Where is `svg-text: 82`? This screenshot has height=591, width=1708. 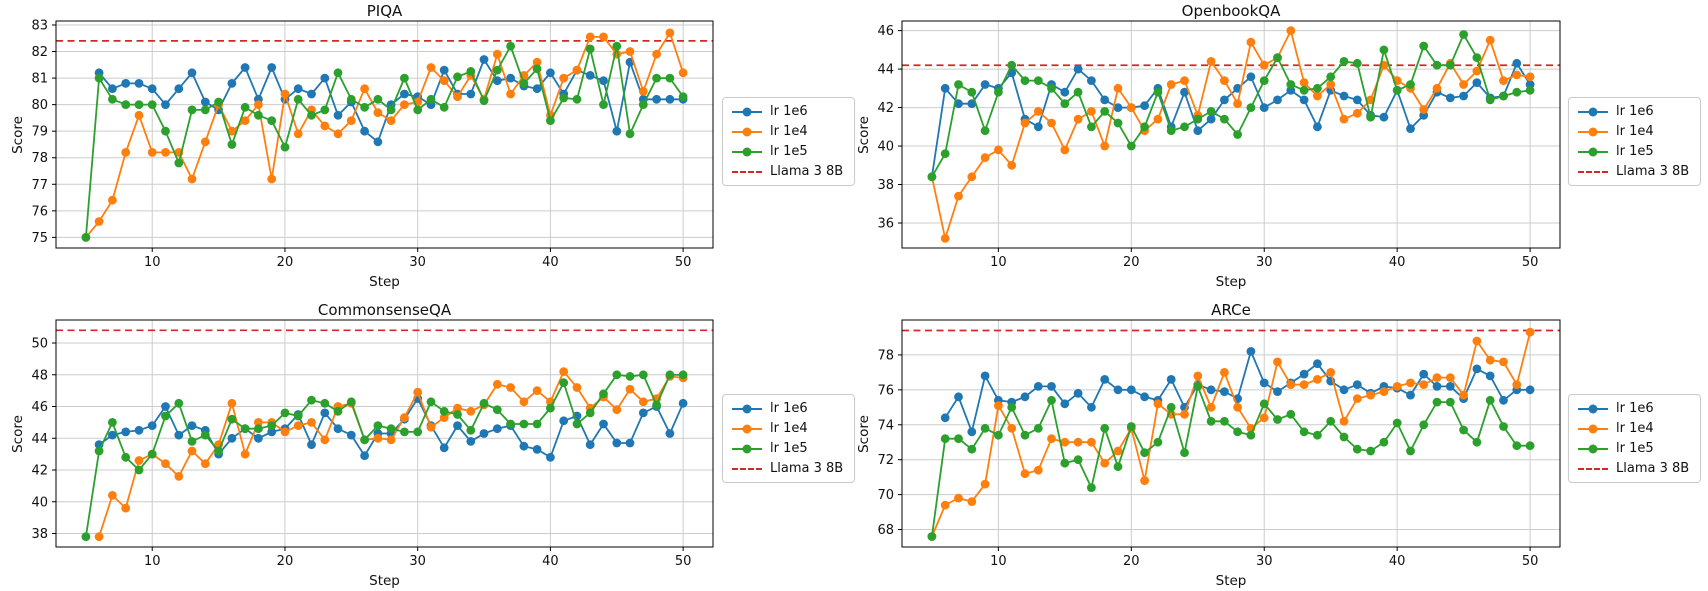 svg-text: 82 is located at coordinates (39, 52).